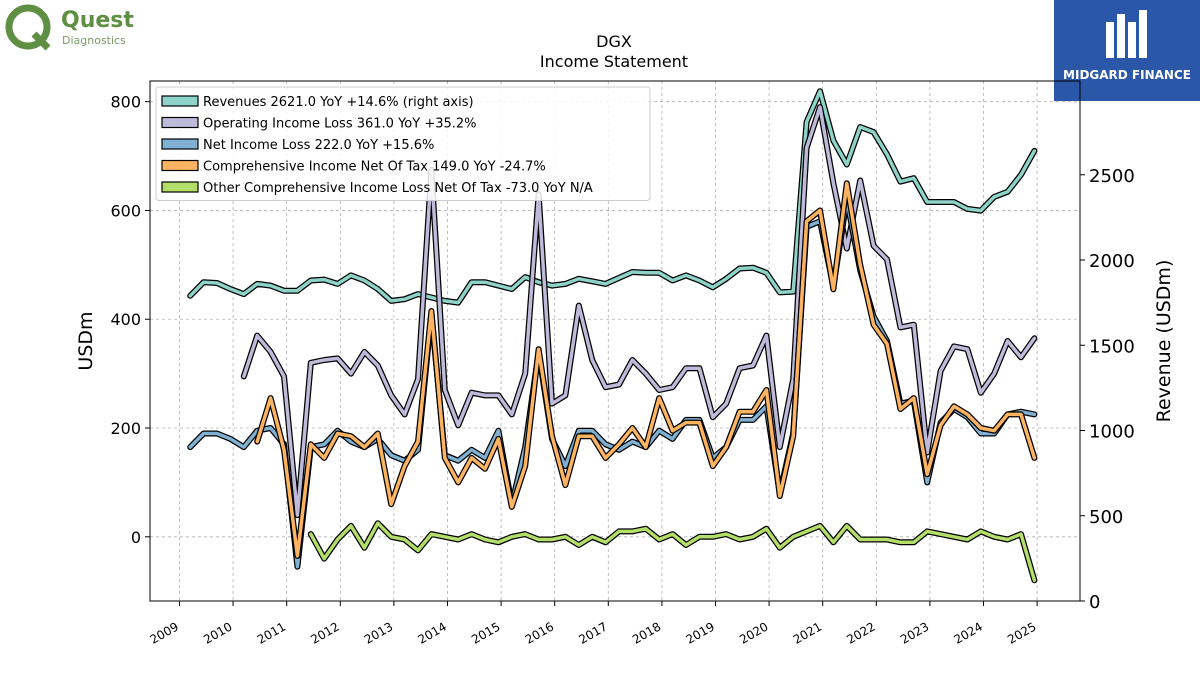 Image resolution: width=1200 pixels, height=675 pixels. What do you see at coordinates (136, 537) in the screenshot?
I see `y-tick-label: 0` at bounding box center [136, 537].